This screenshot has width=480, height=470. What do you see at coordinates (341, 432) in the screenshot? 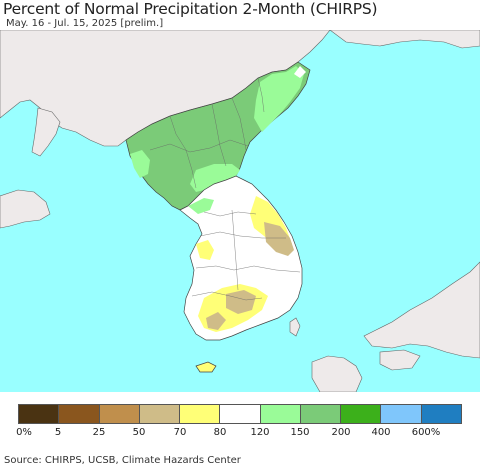
I see `legend-label-8: 200` at bounding box center [341, 432].